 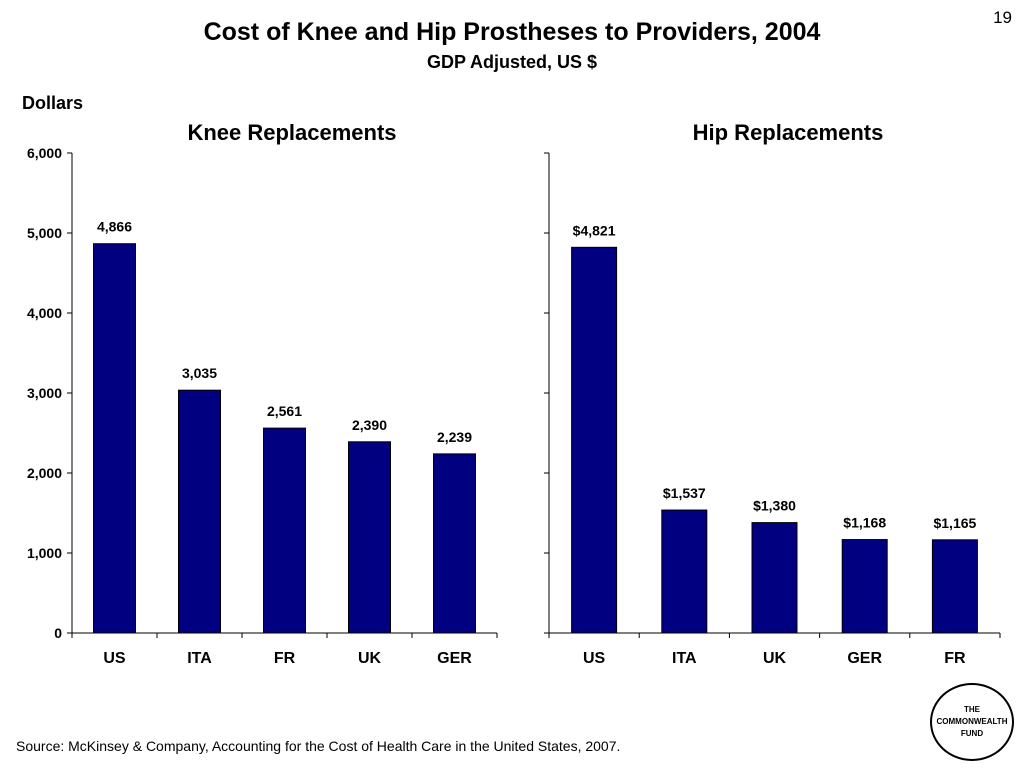 I want to click on knee-bar-ita, so click(x=199, y=511).